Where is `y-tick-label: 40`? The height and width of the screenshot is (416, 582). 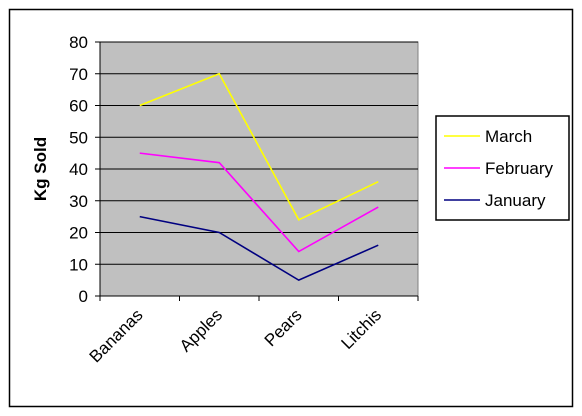 y-tick-label: 40 is located at coordinates (78, 169).